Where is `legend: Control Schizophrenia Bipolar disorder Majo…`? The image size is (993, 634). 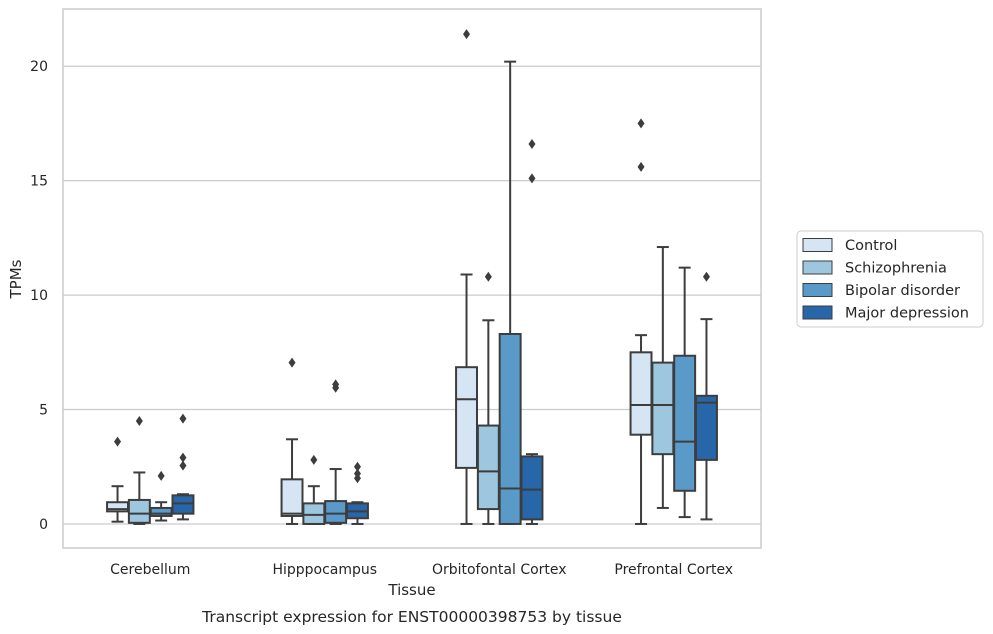
legend: Control Schizophrenia Bipolar disorder Majo… is located at coordinates (890, 279).